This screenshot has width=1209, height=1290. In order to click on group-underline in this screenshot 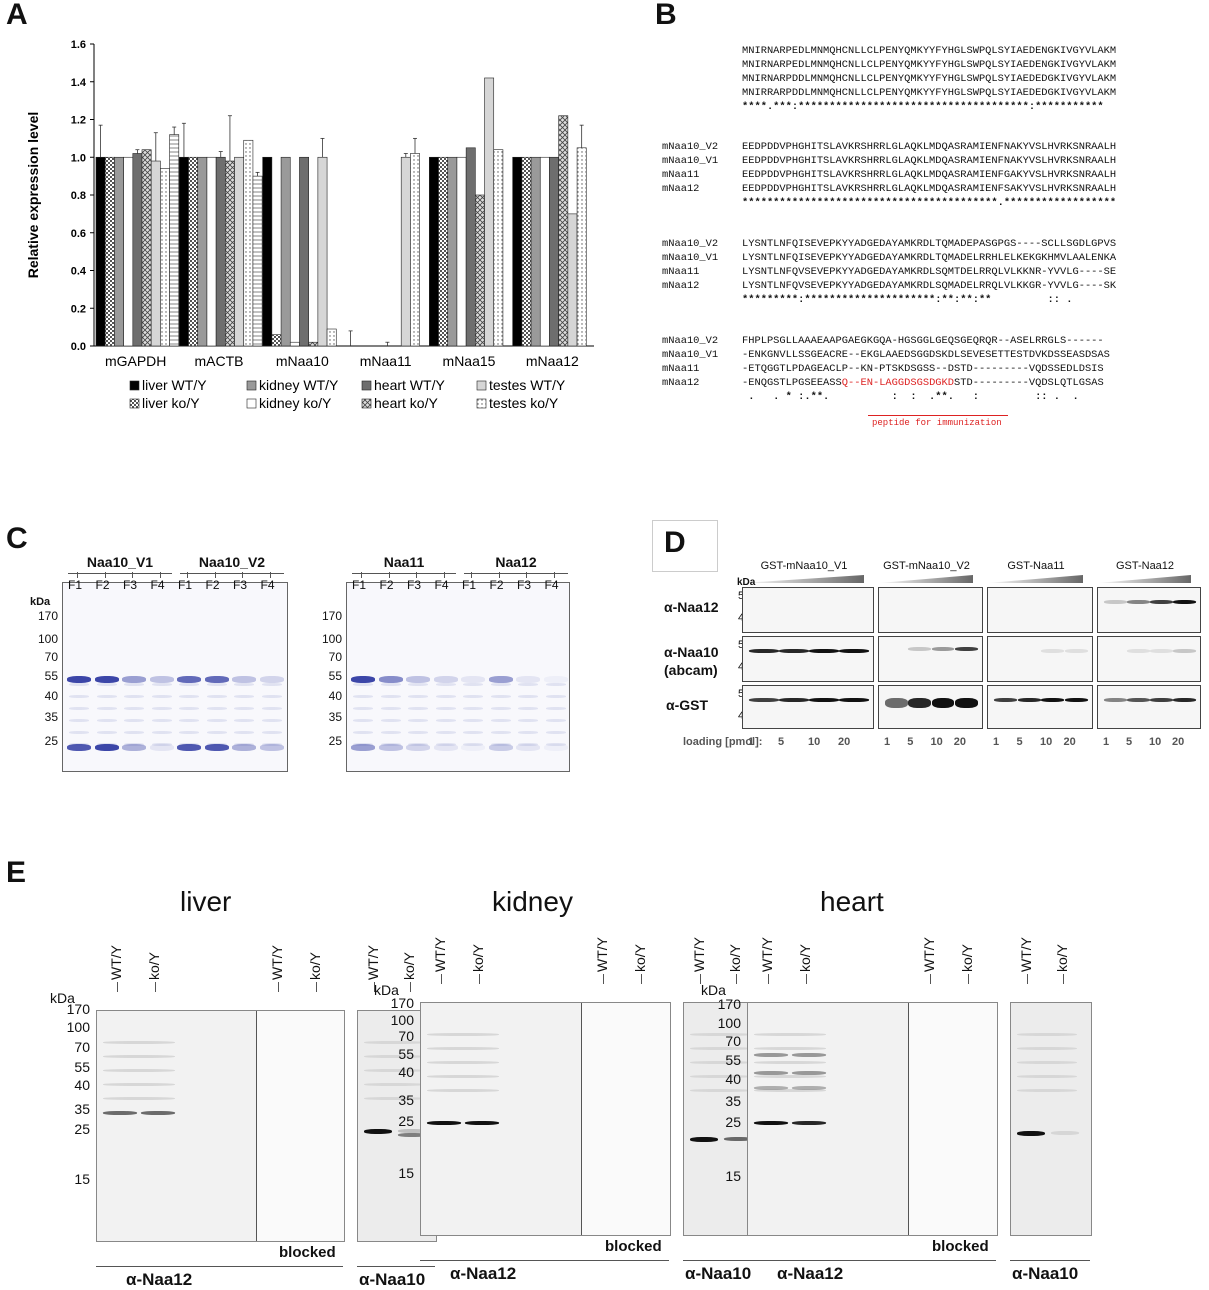, I will do `click(404, 573)`.